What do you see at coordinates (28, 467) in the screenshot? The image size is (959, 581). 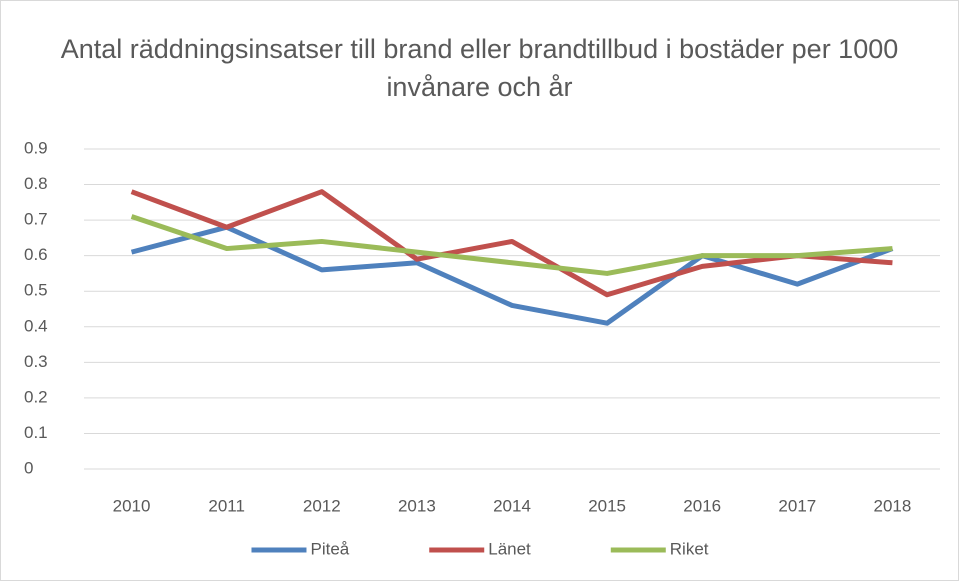 I see `y-tick-label: 0` at bounding box center [28, 467].